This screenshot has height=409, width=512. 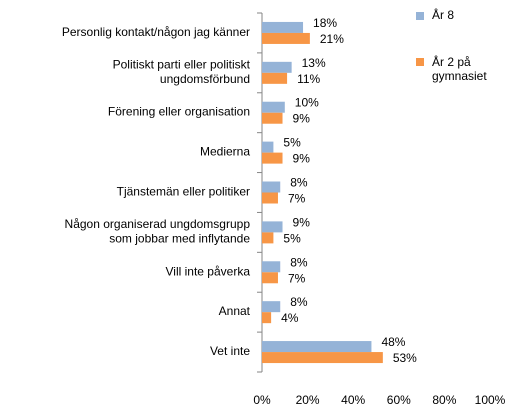 What do you see at coordinates (332, 39) in the screenshot?
I see `value-label: 21%` at bounding box center [332, 39].